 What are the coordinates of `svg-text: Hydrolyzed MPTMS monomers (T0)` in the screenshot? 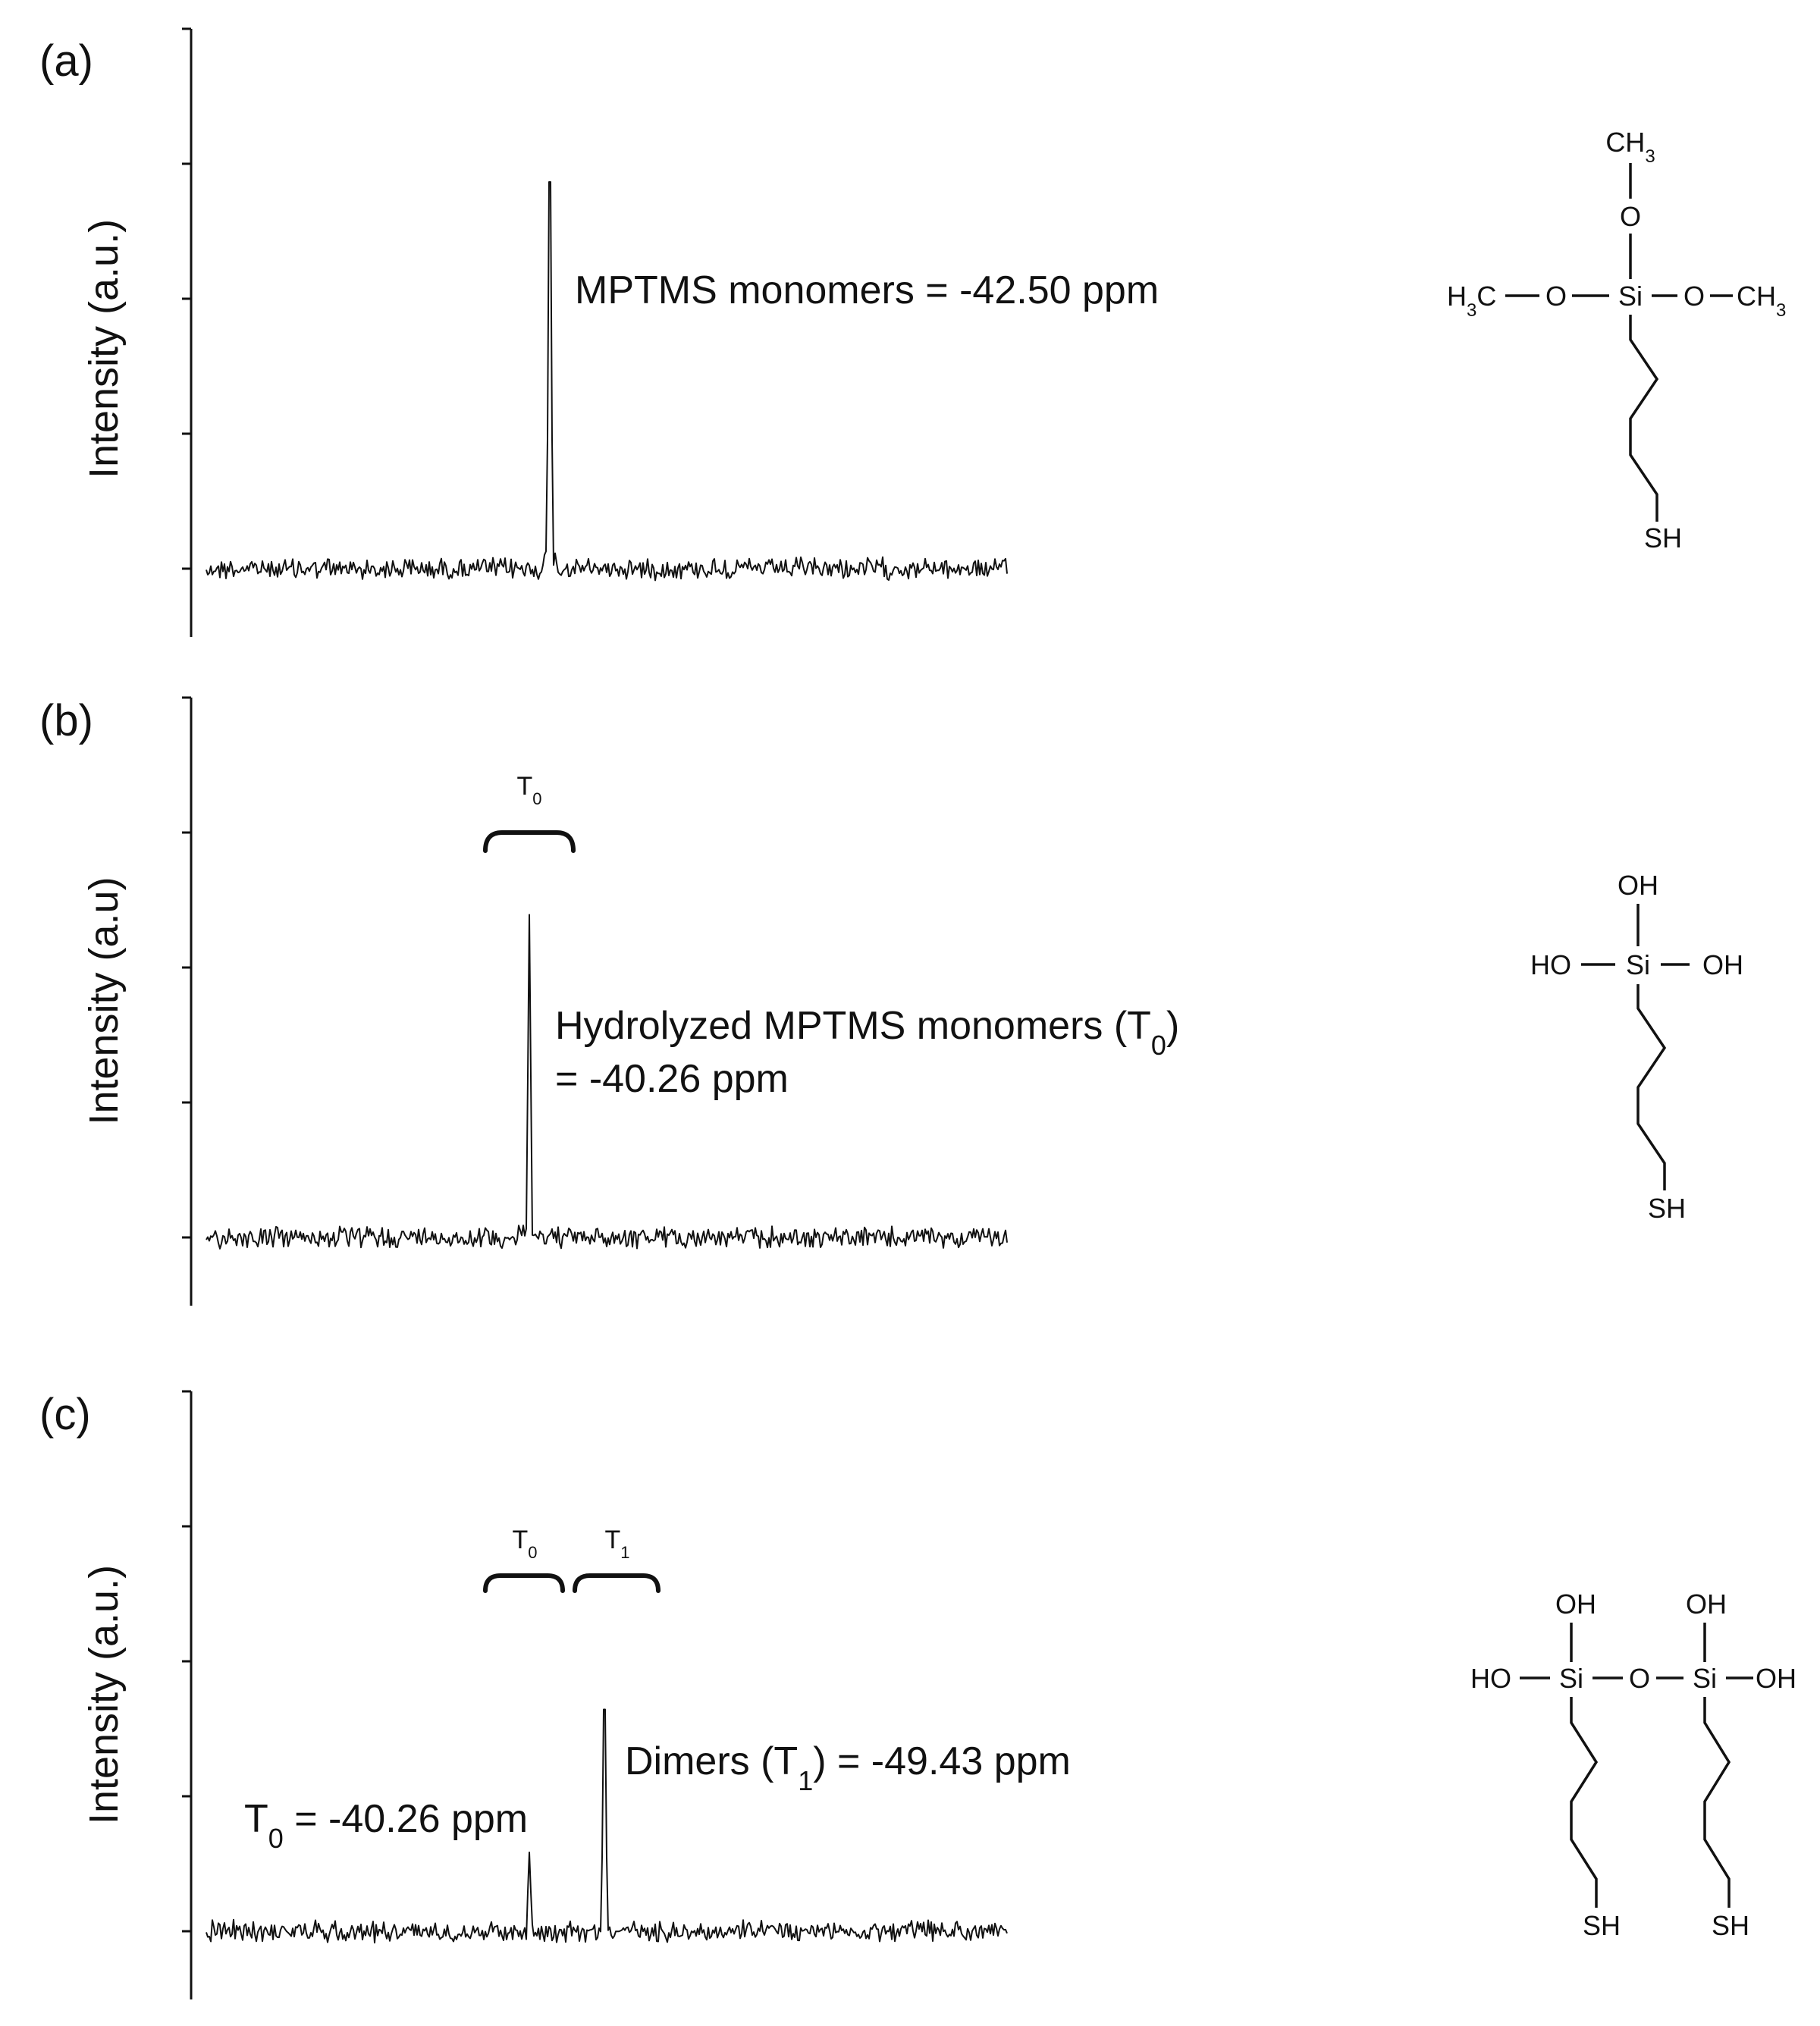 It's located at (867, 1032).